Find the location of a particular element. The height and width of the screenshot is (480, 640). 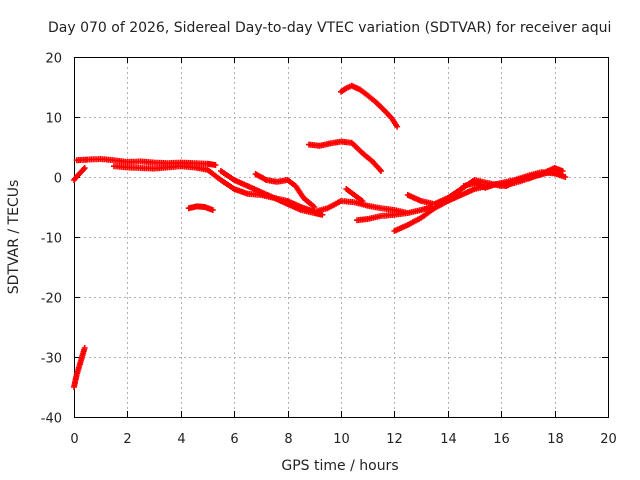

y-tick-label: 0 is located at coordinates (58, 179).